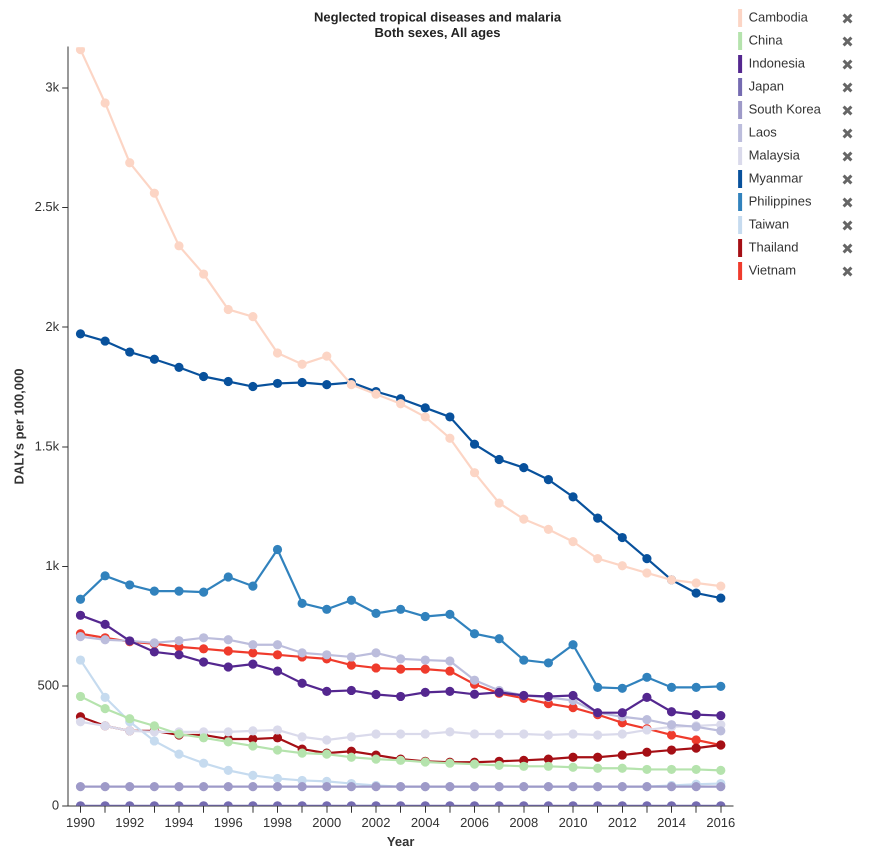 The height and width of the screenshot is (854, 877). Describe the element at coordinates (721, 822) in the screenshot. I see `x-tick-label: 2016` at that location.